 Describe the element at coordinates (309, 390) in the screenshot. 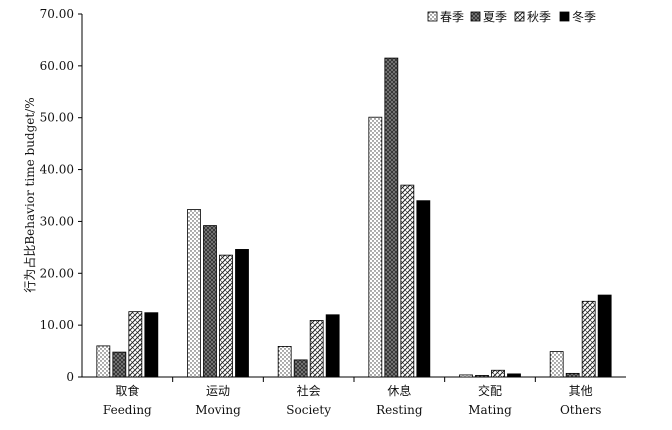

I see `category-label-zh: 社会` at that location.